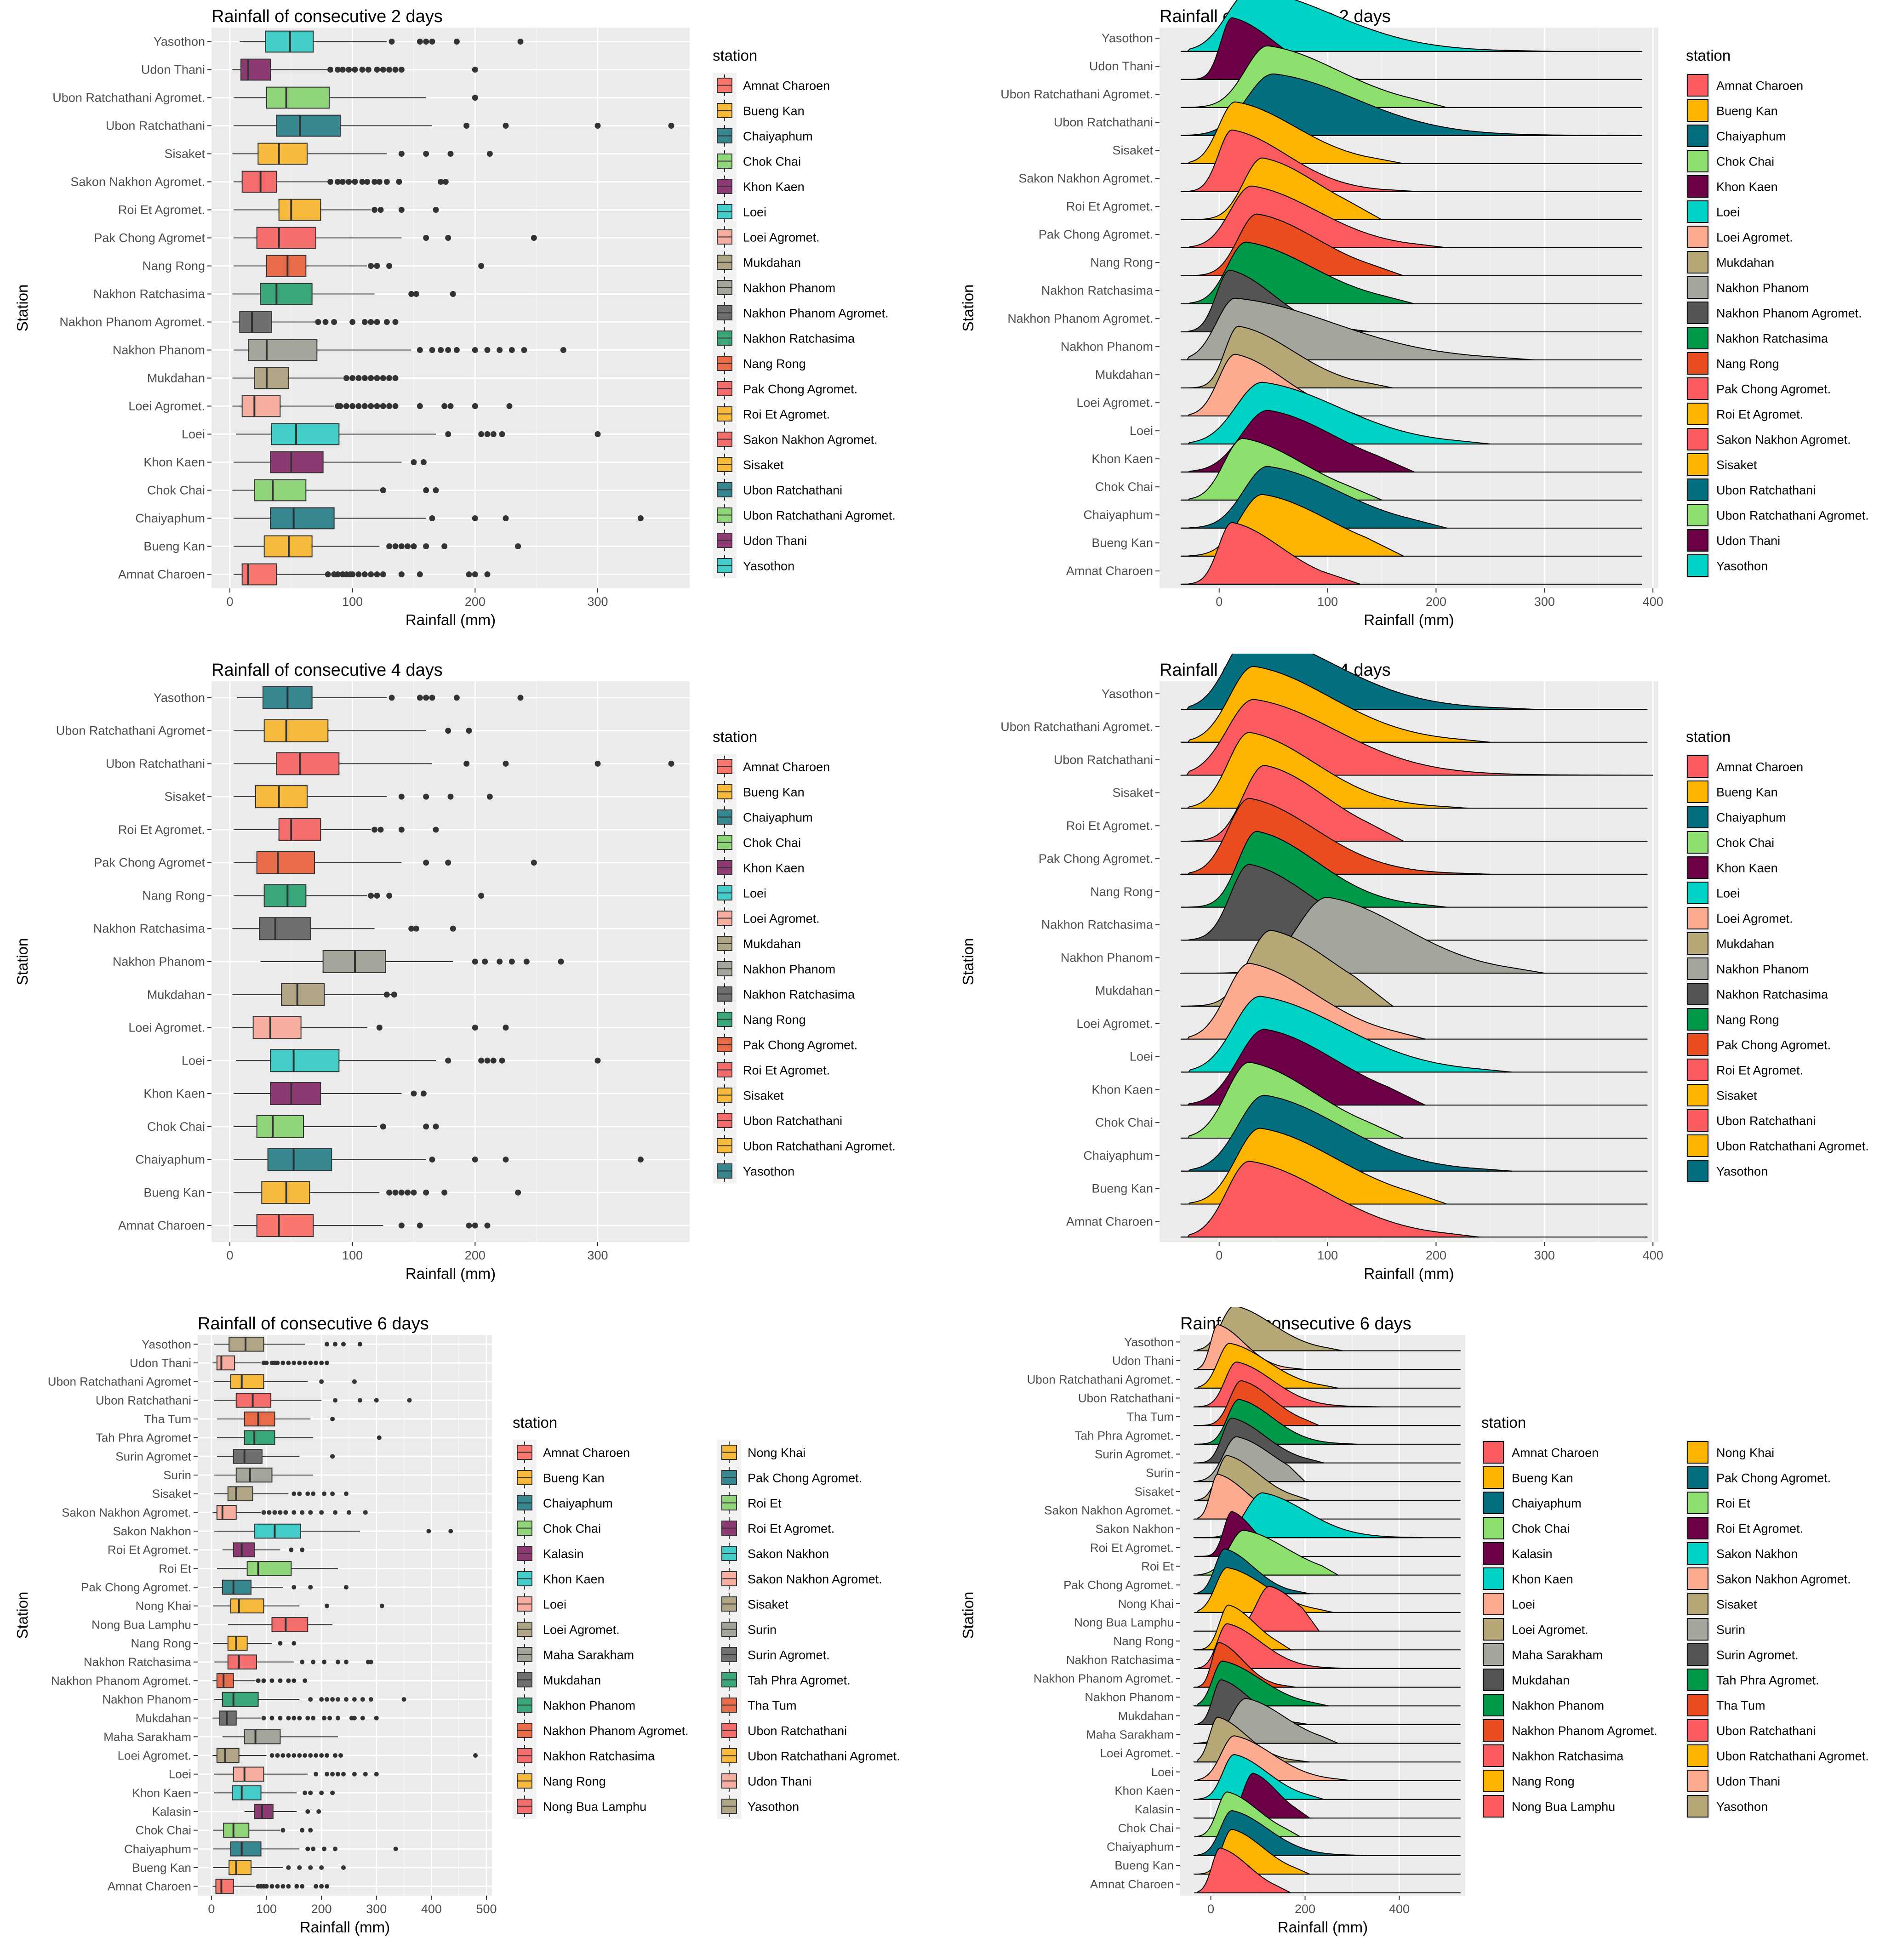 The image size is (1891, 1960). I want to click on legend-label-tah-phra-agromet: Tah Phra Agromet., so click(800, 1680).